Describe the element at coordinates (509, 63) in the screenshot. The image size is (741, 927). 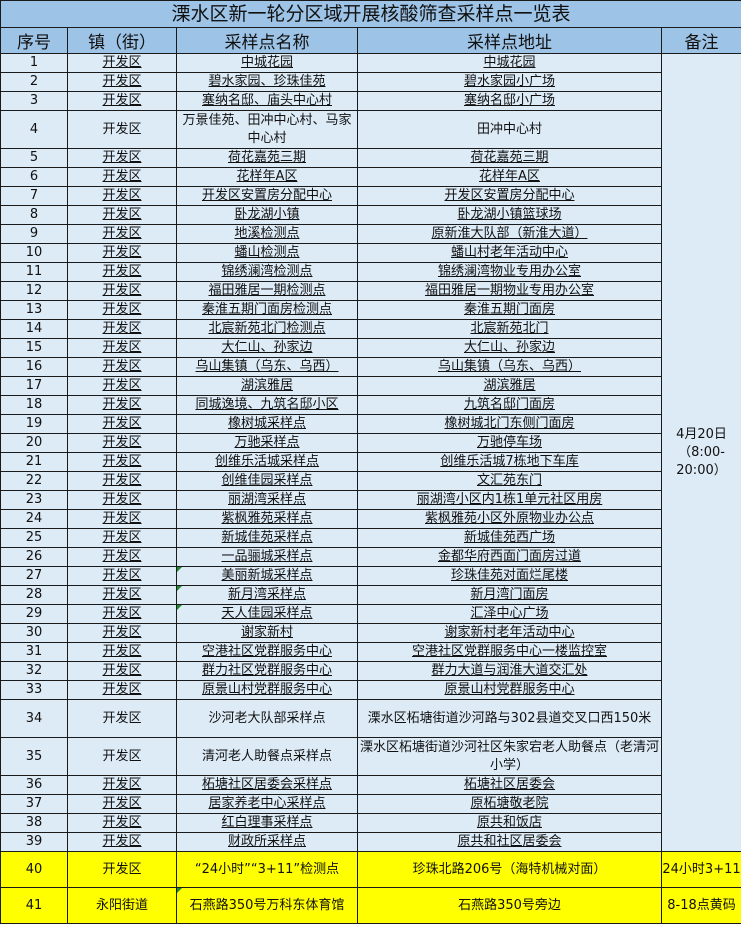
I see `cell-site-address: 中城花园` at that location.